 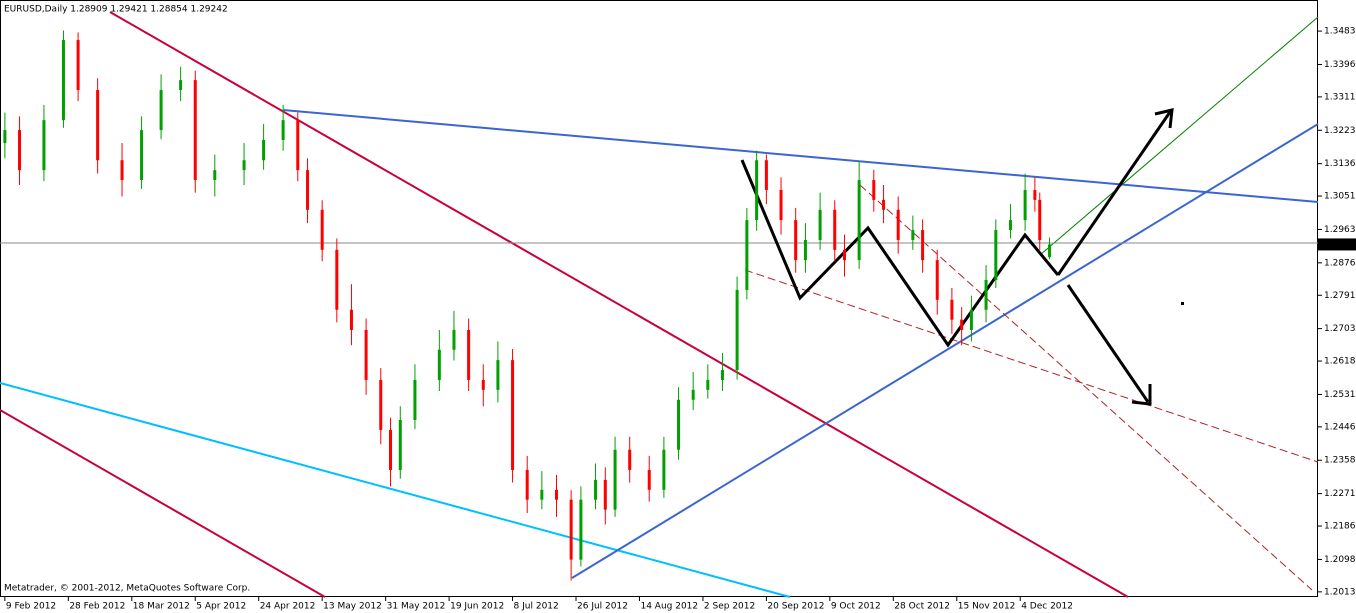 I want to click on y-tick-label: 1.29635, so click(x=1340, y=230).